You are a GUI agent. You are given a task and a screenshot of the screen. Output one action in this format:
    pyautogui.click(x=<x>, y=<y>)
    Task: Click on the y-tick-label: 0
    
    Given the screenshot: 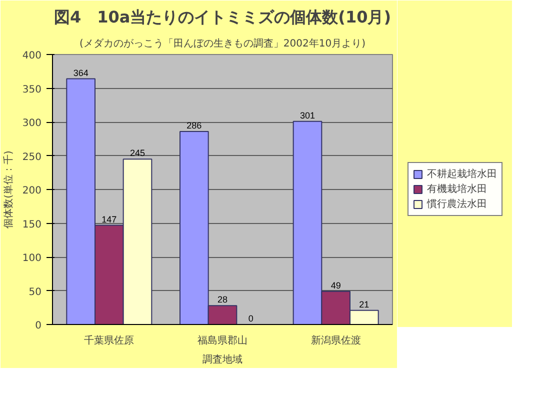 What is the action you would take?
    pyautogui.click(x=38, y=326)
    